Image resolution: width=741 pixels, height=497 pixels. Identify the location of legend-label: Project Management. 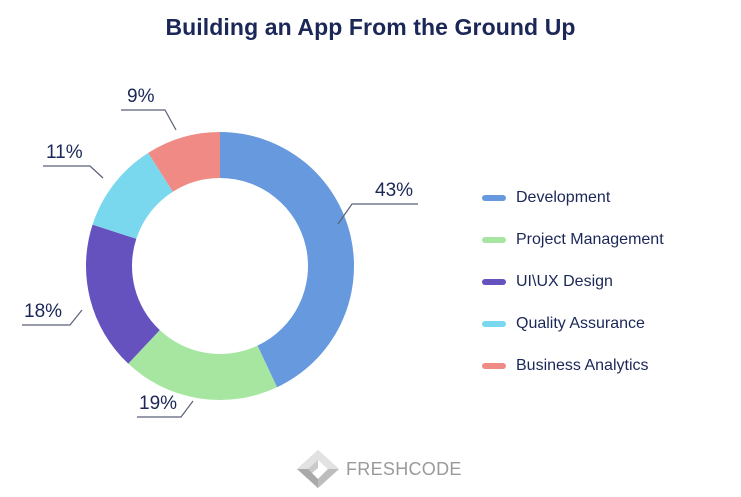
(590, 239).